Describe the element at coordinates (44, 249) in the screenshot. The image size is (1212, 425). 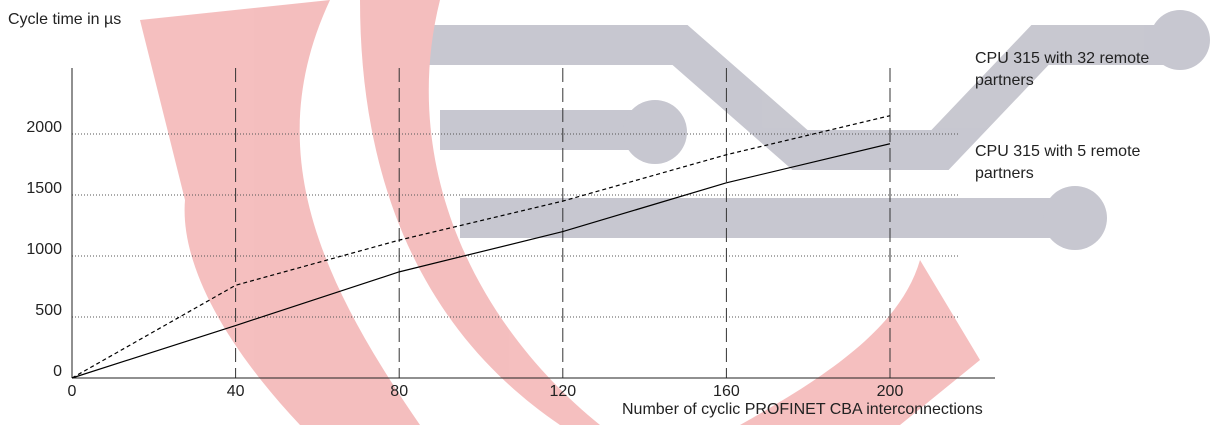
I see `y-tick-label: 1000` at that location.